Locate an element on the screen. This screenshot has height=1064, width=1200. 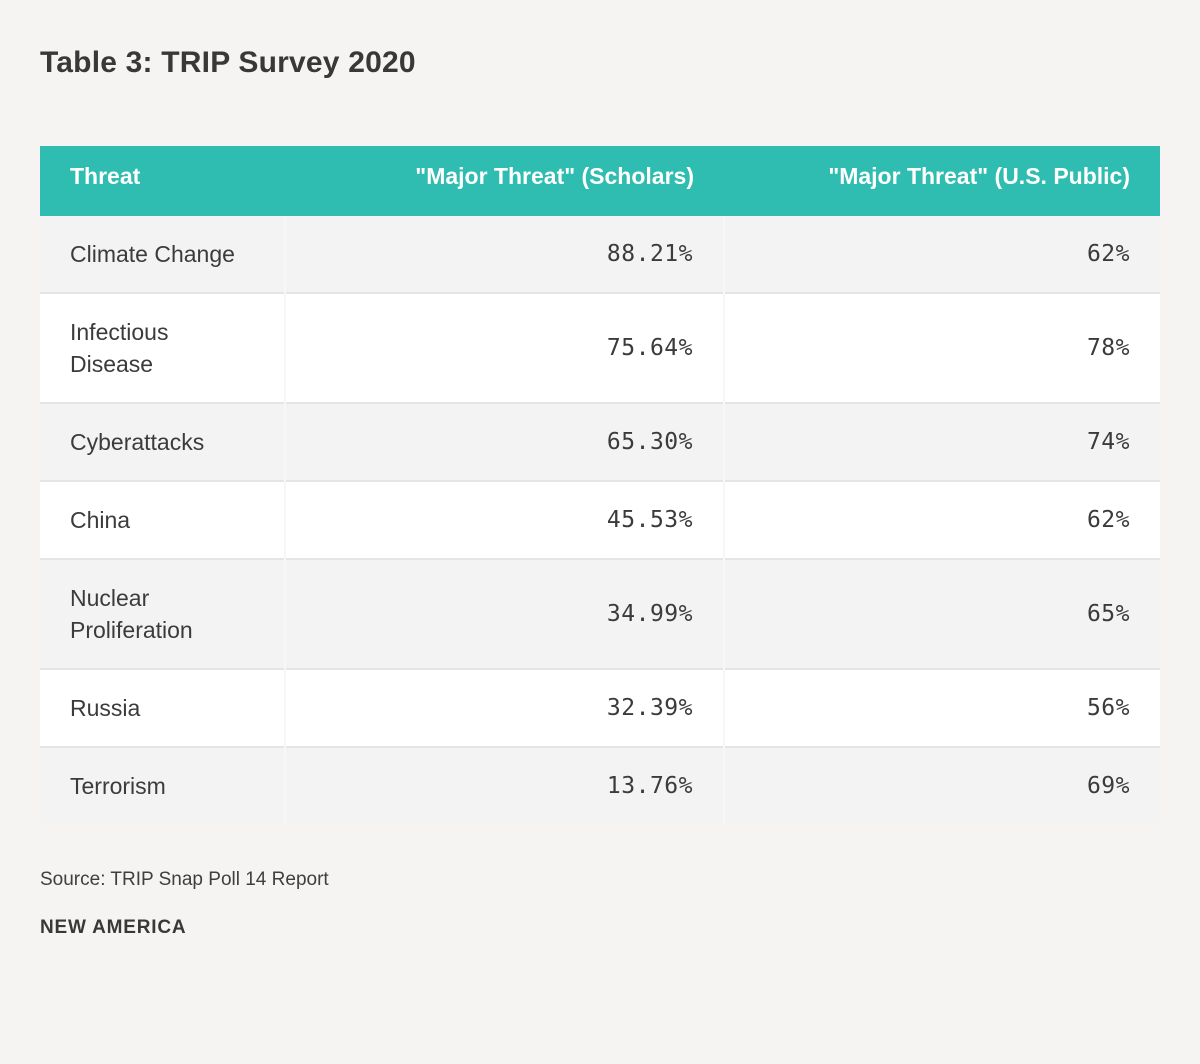
column-header-public-label: "Major Threat" (U.S. Public) is located at coordinates (979, 176).